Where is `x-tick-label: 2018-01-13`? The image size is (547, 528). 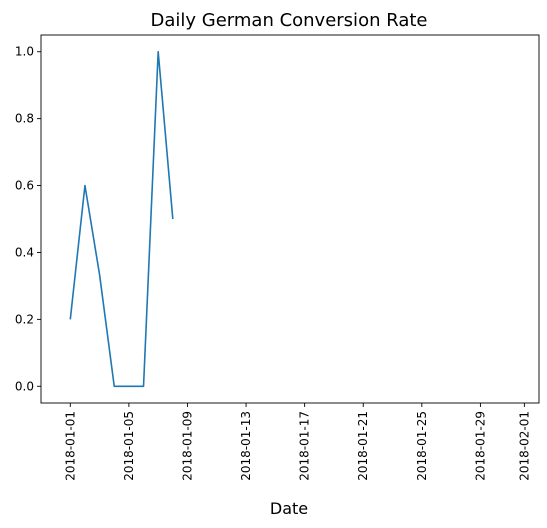 x-tick-label: 2018-01-13 is located at coordinates (246, 446).